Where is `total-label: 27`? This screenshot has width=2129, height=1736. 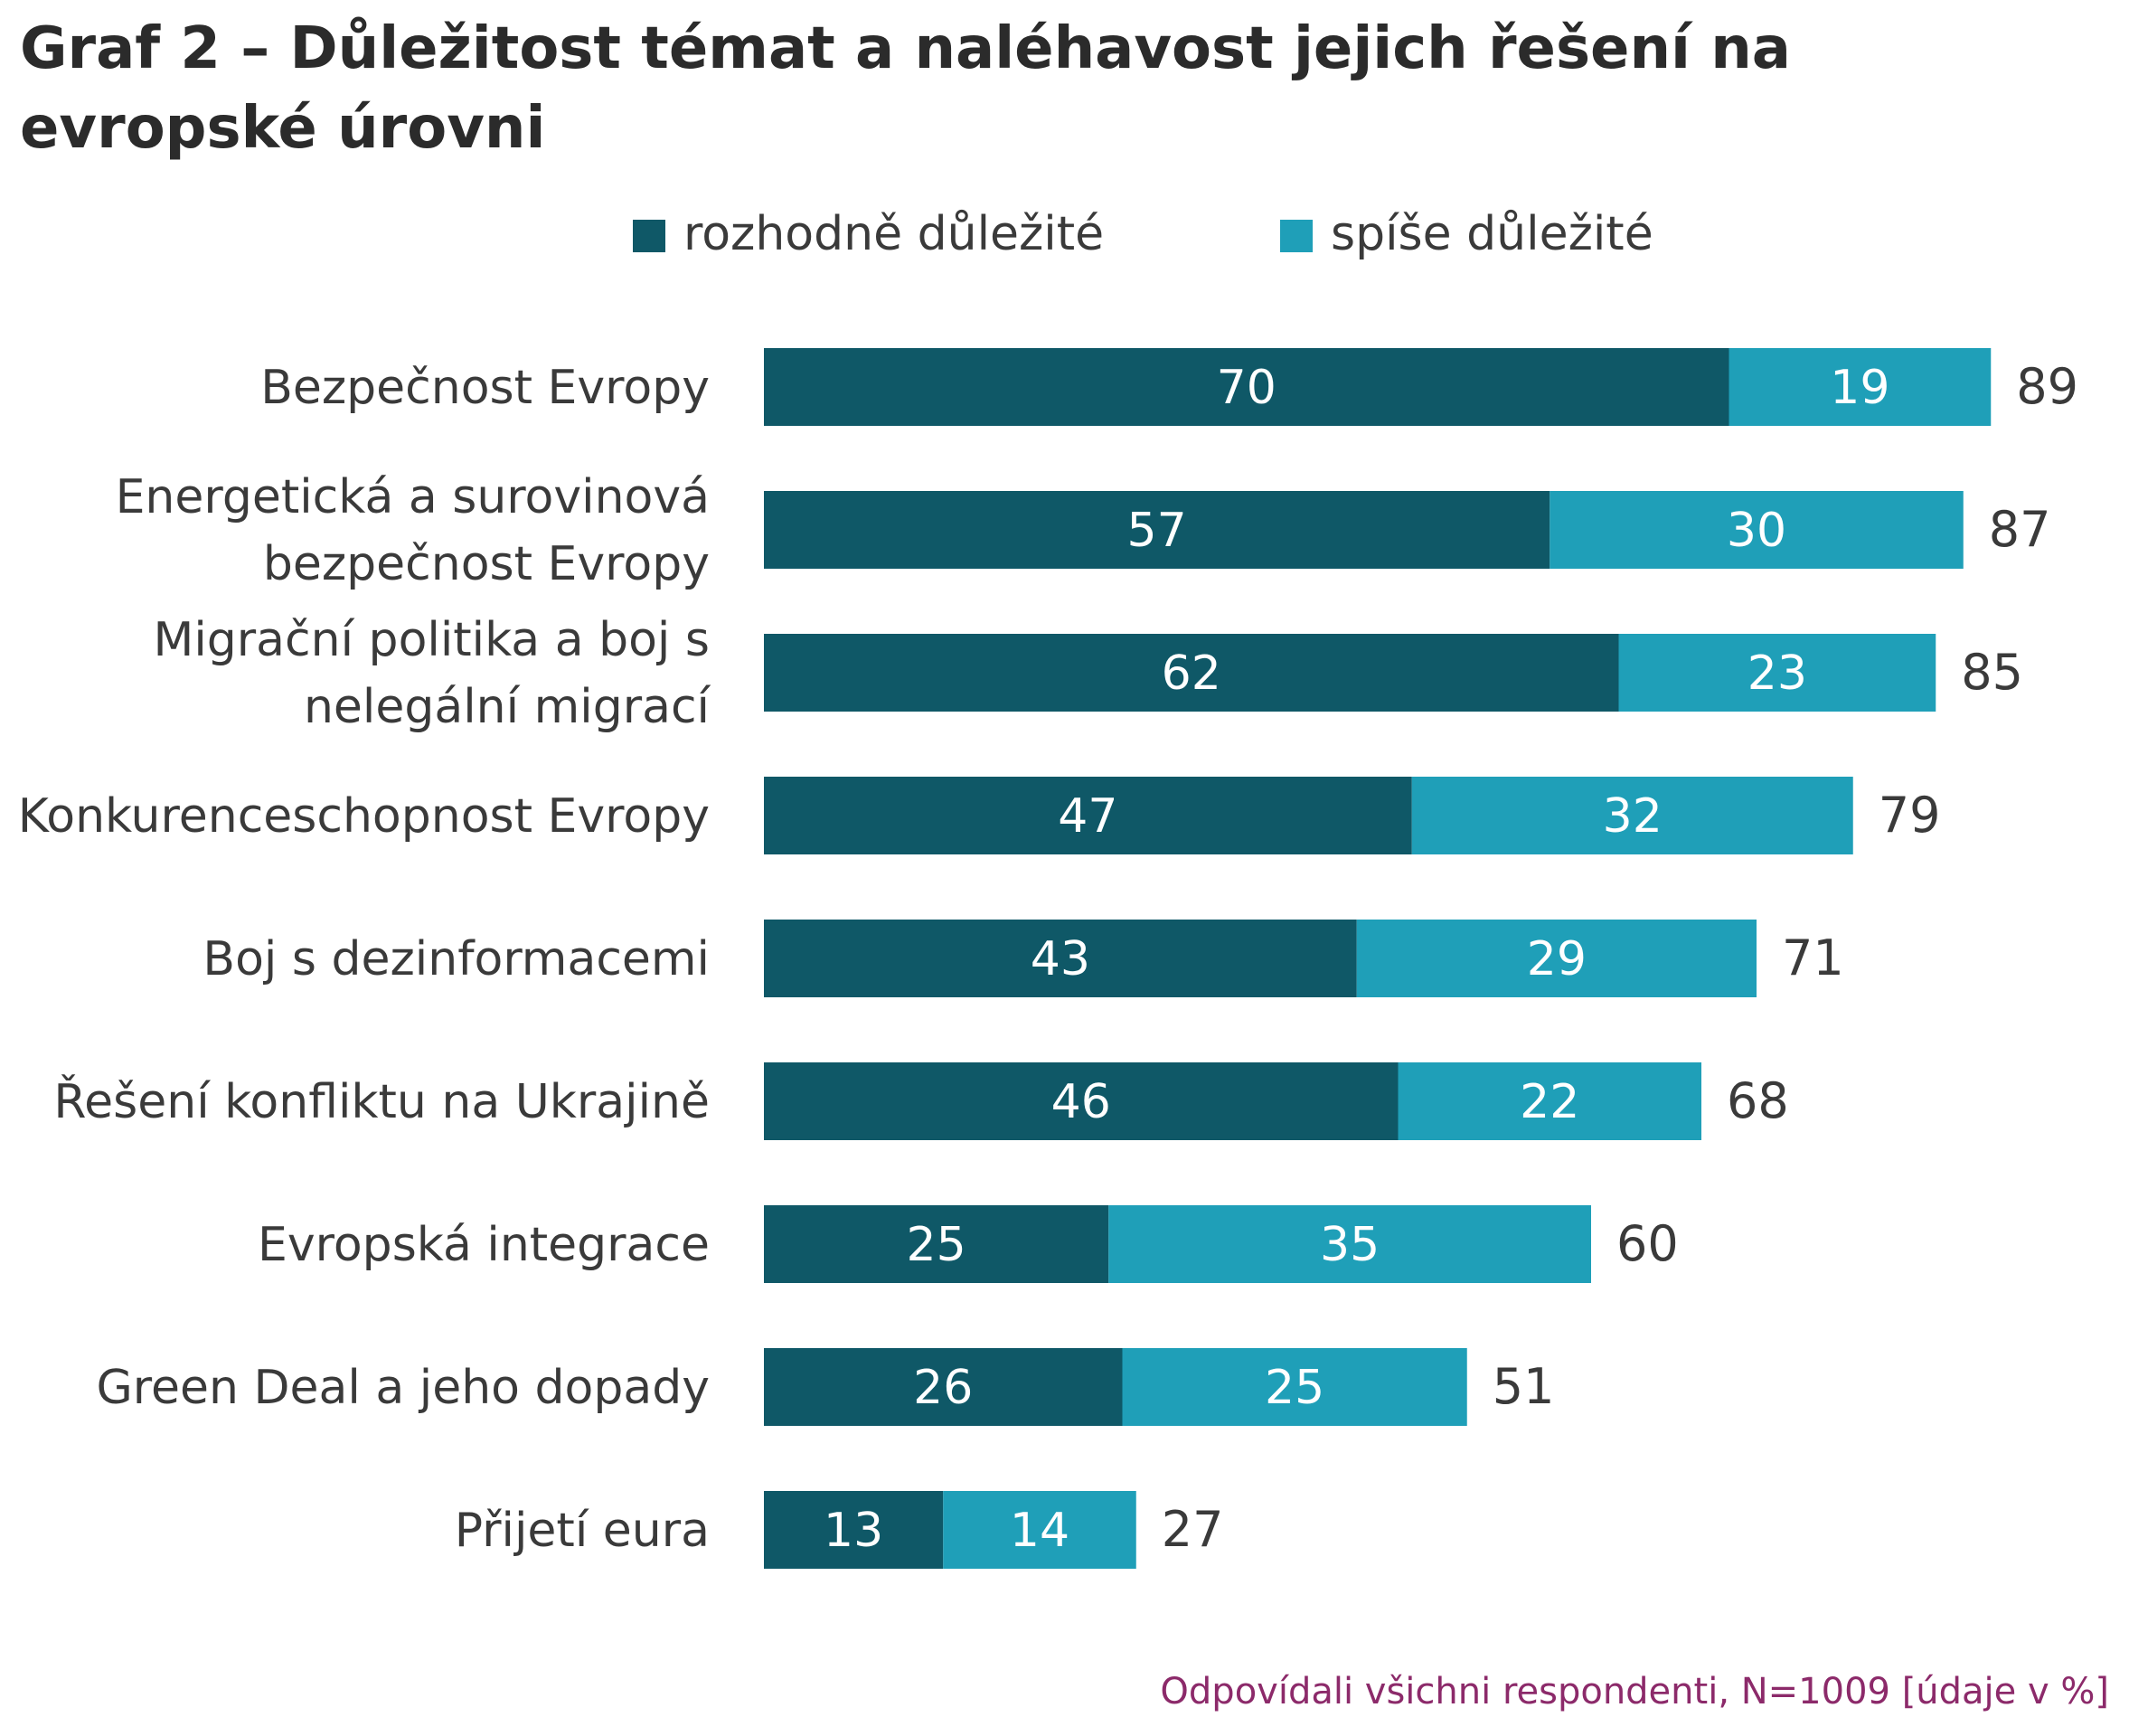 total-label: 27 is located at coordinates (1193, 1530).